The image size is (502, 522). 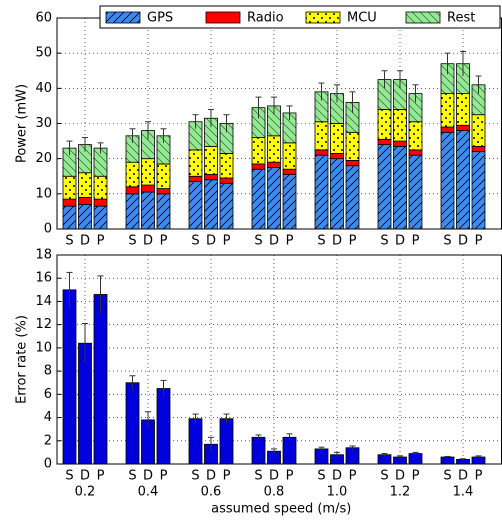 I want to click on x-axis-label: assumed speed (m/s), so click(x=281, y=509).